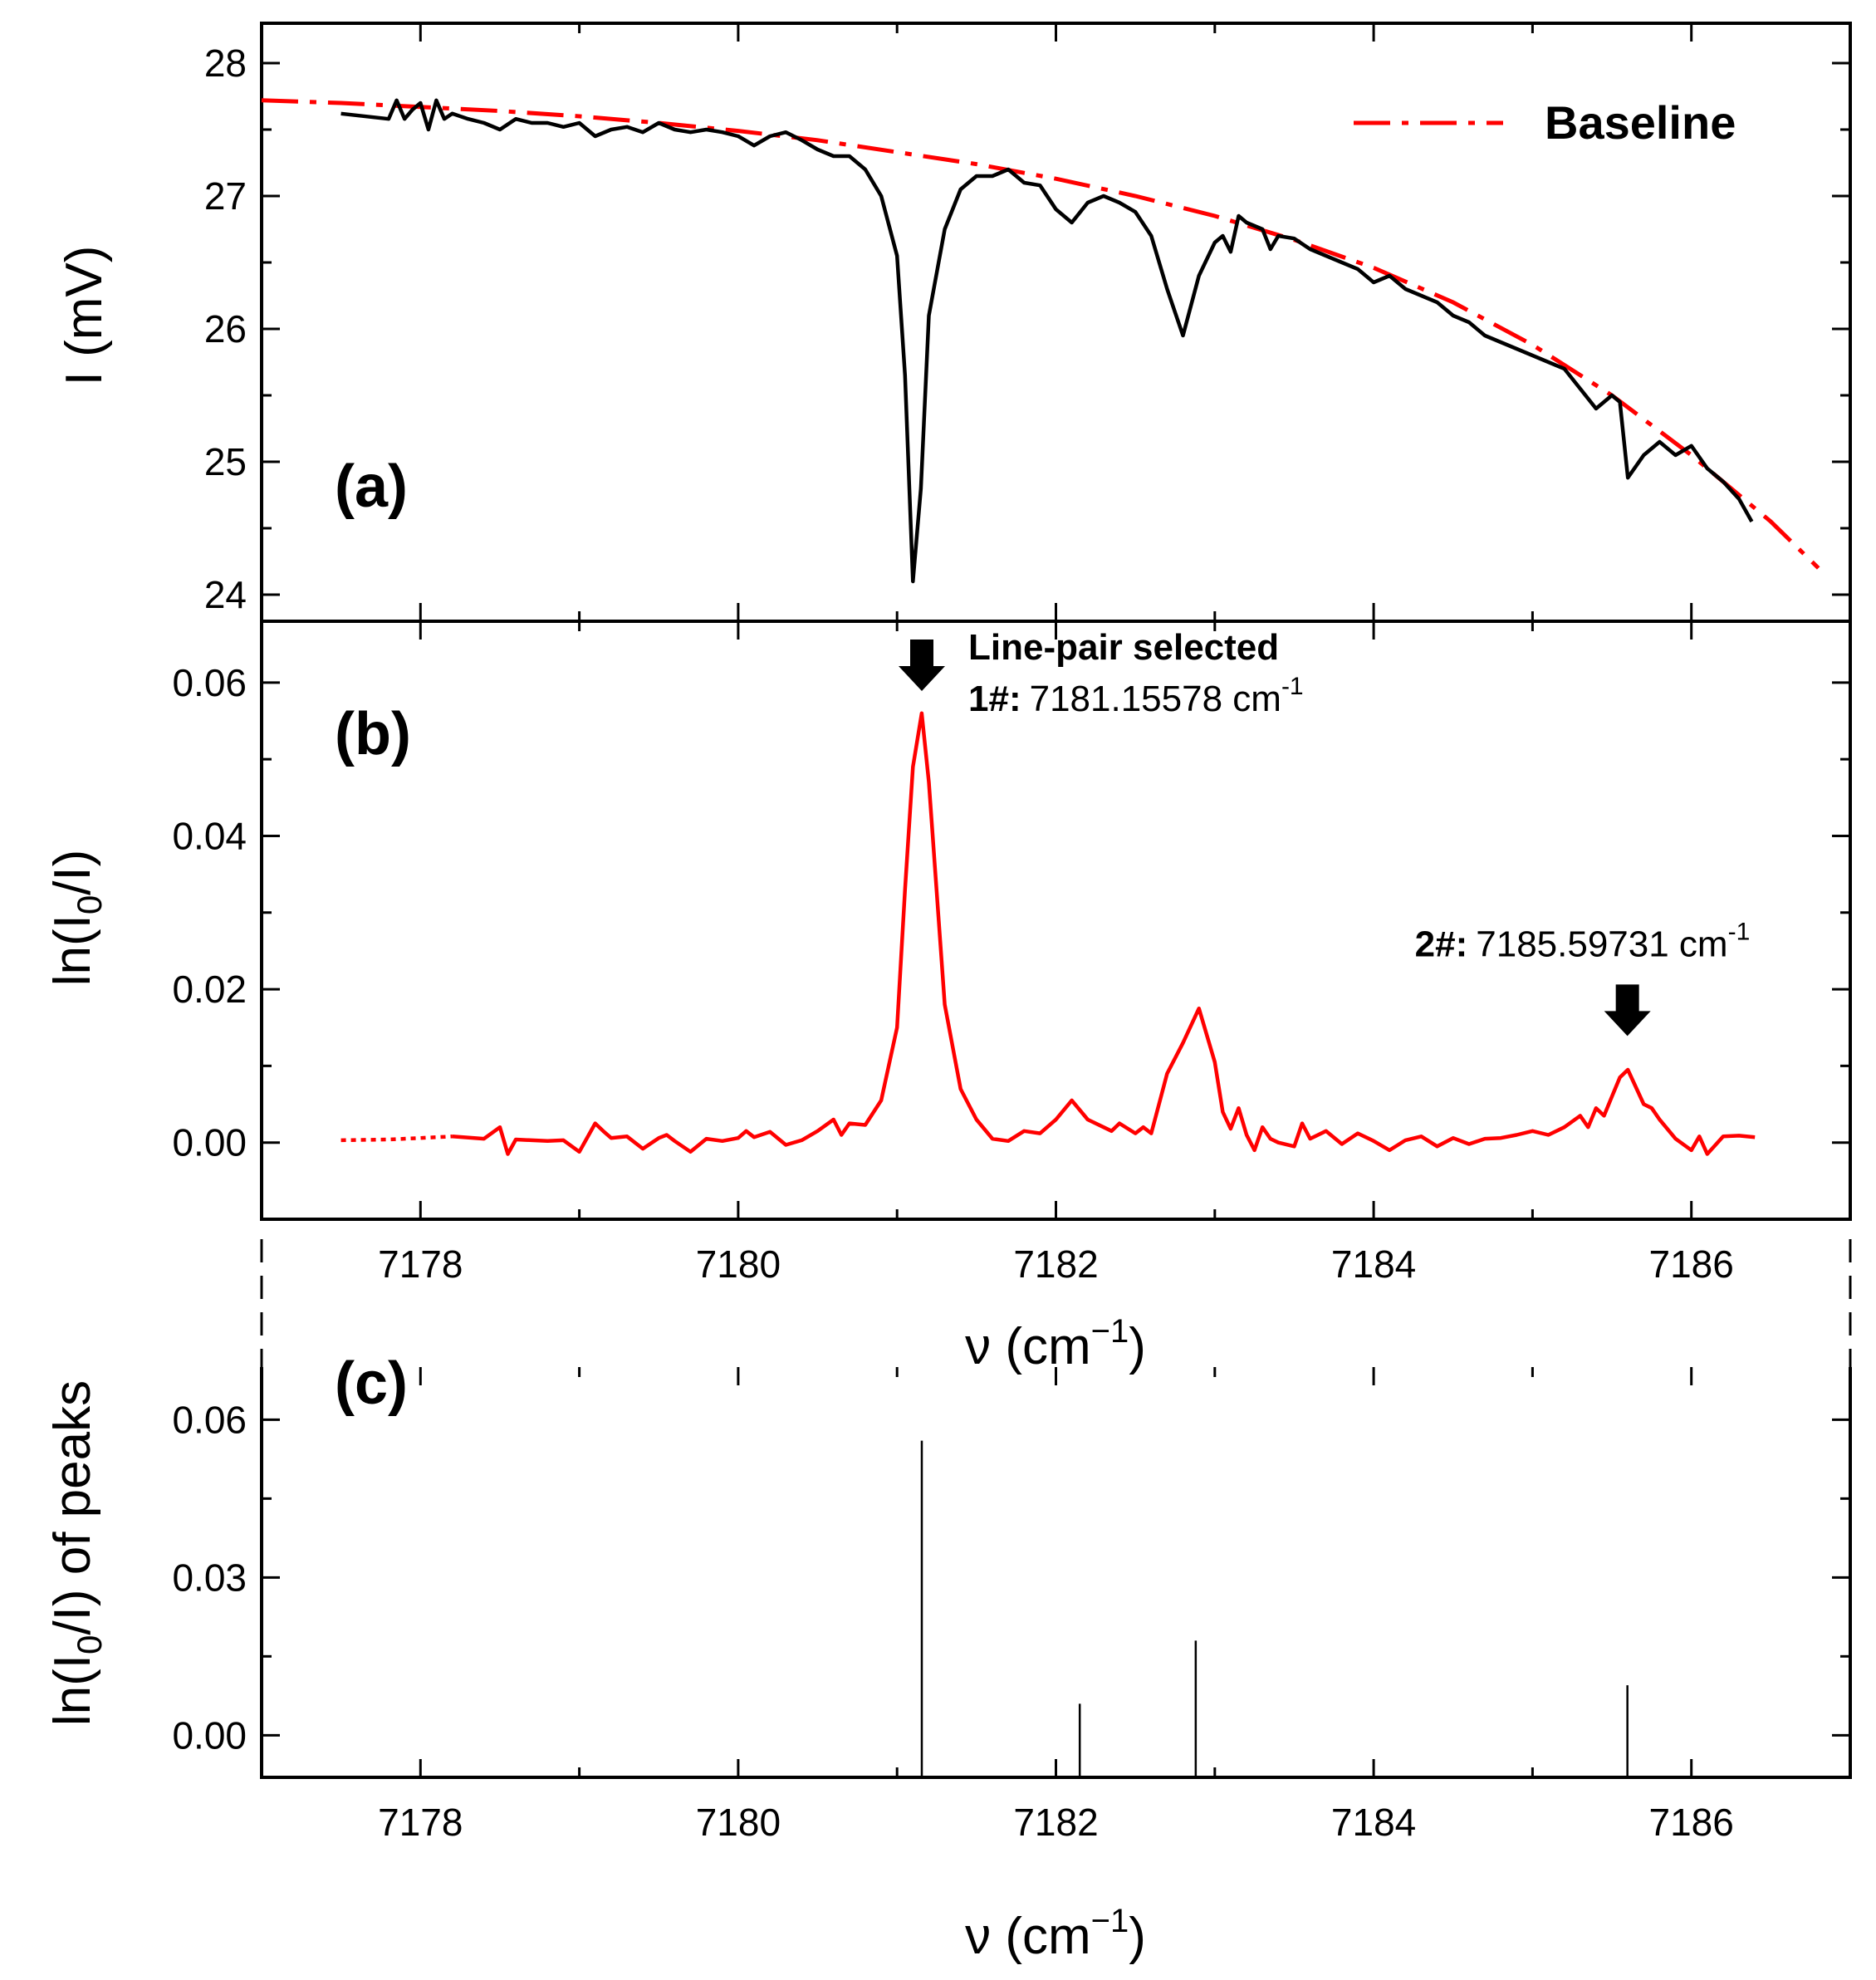 This screenshot has width=1876, height=1980. Describe the element at coordinates (1739, 931) in the screenshot. I see `annotation-2-sup: -1` at that location.